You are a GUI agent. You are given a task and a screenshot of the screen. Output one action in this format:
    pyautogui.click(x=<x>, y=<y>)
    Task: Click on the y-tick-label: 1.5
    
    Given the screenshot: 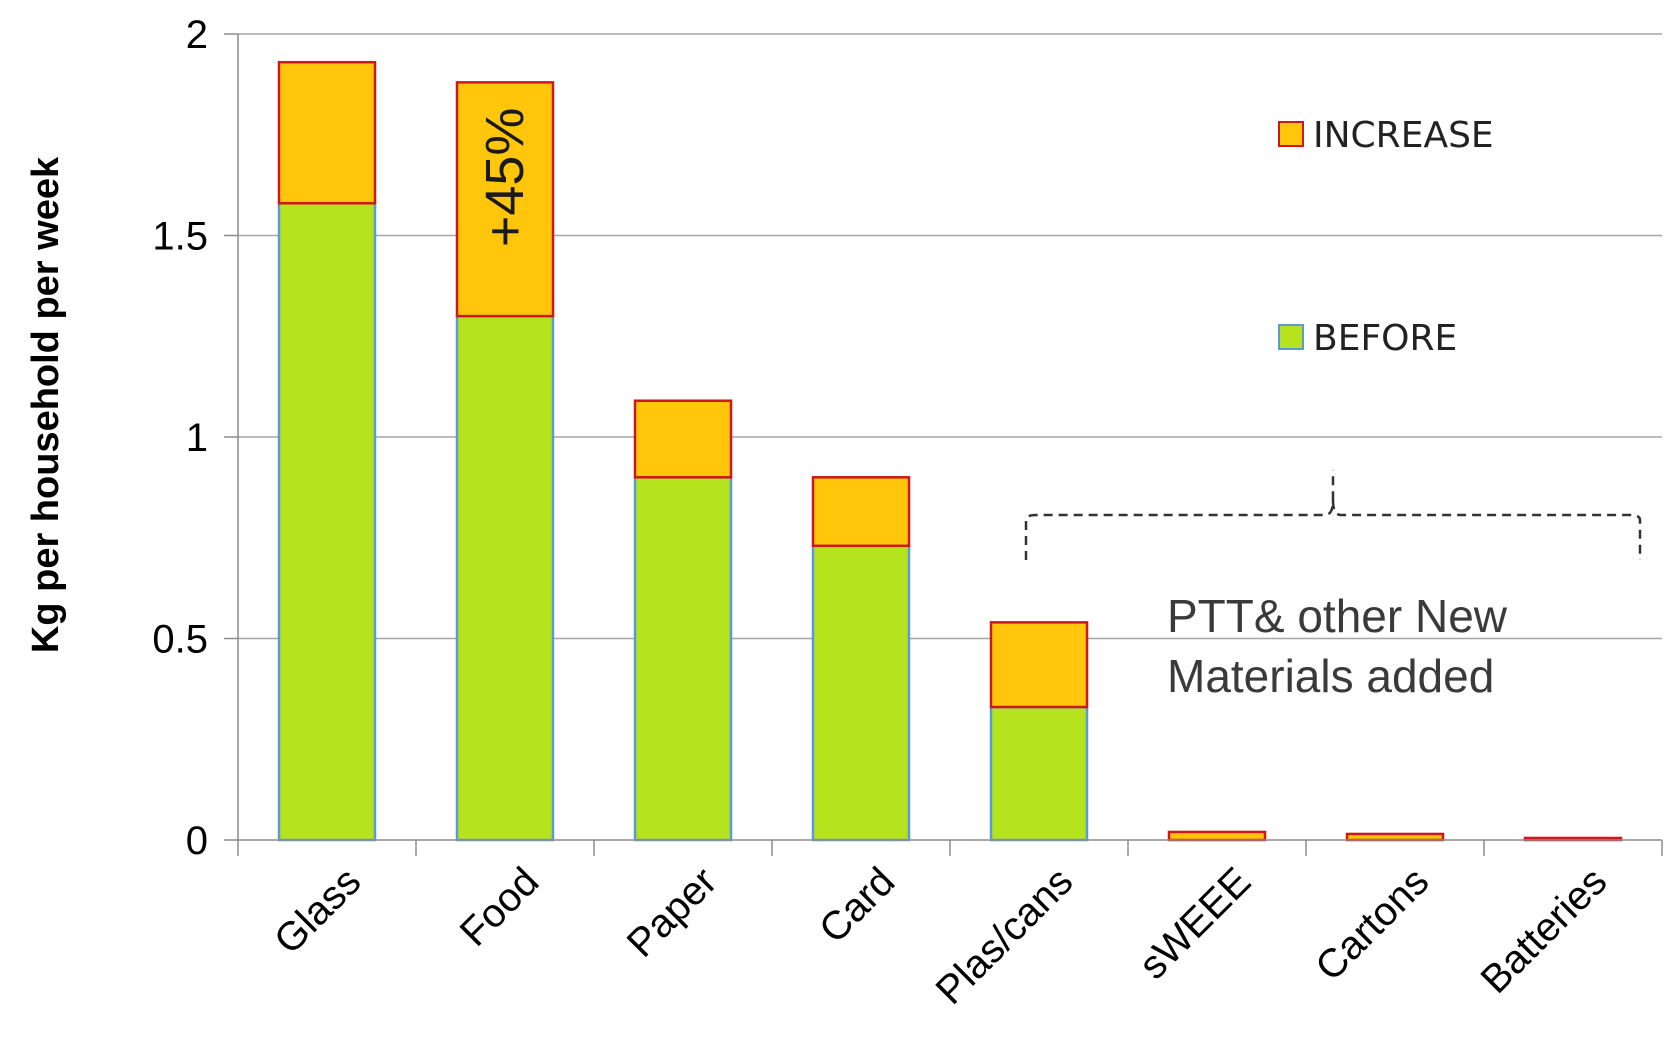 What is the action you would take?
    pyautogui.click(x=180, y=237)
    